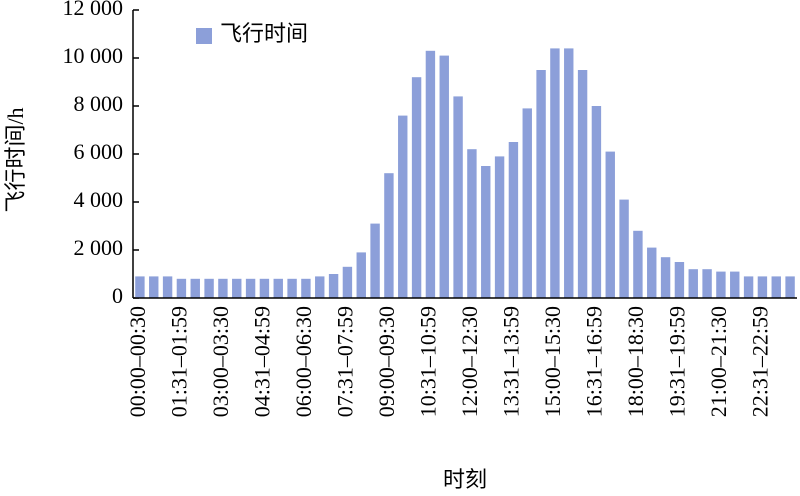 Image resolution: width=800 pixels, height=496 pixels. Describe the element at coordinates (386, 361) in the screenshot. I see `x-tick-label: 09:00–09:30` at that location.